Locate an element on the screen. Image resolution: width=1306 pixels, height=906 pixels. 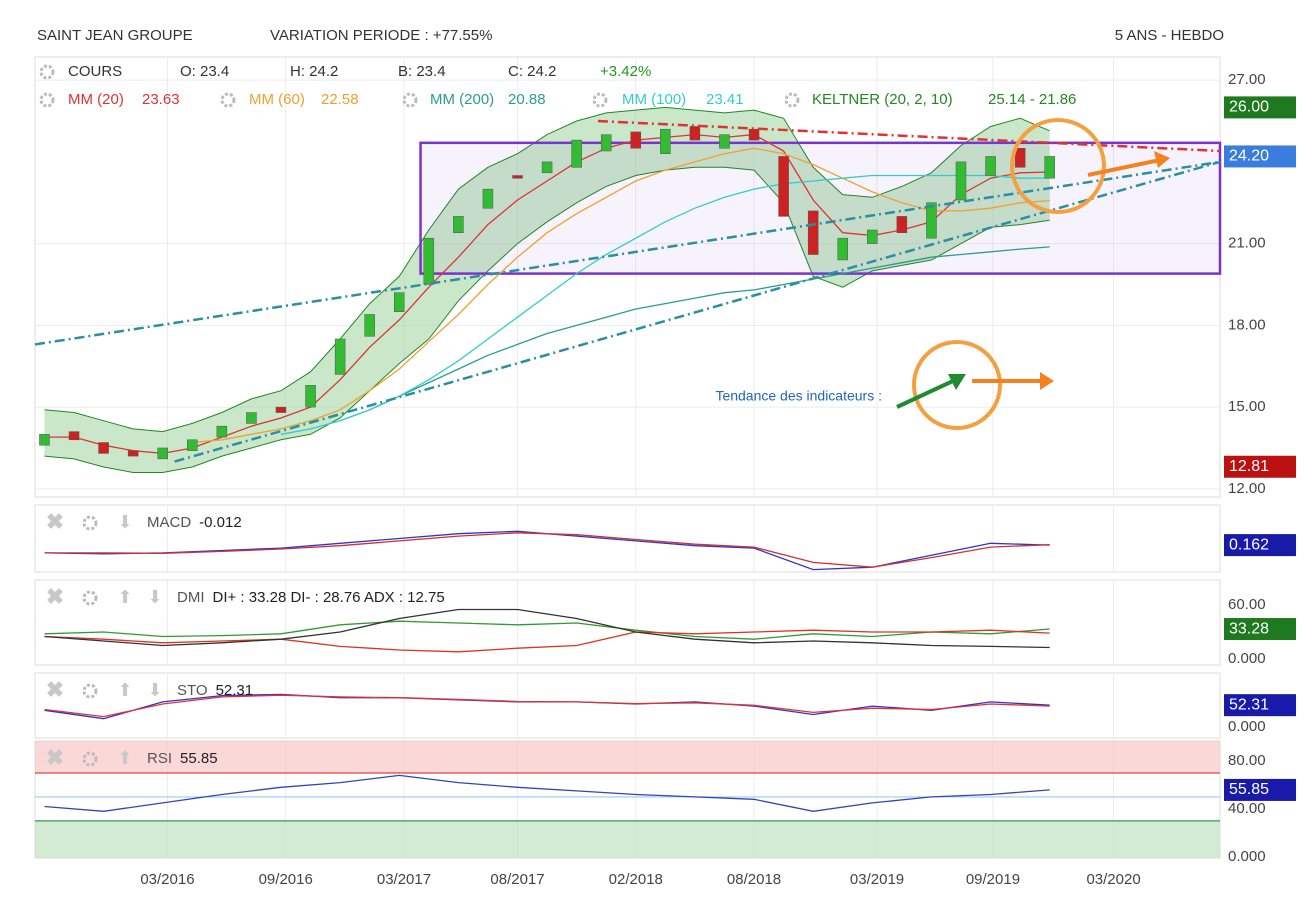
y-tick-label: 18.00 is located at coordinates (1247, 324).